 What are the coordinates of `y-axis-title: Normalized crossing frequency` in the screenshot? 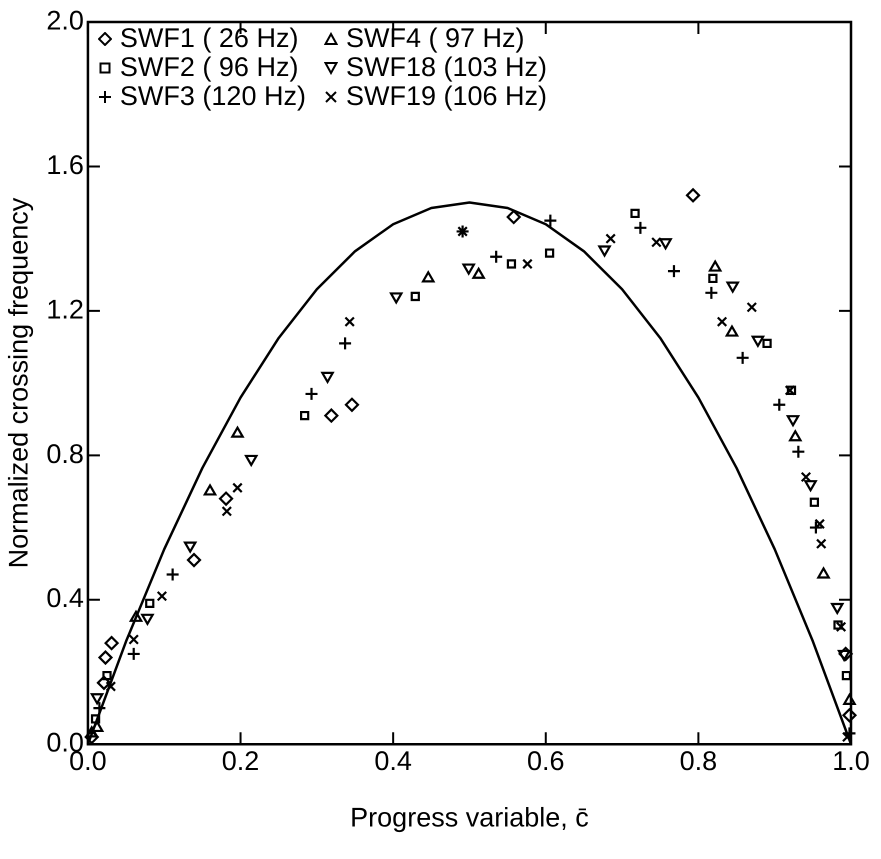 It's located at (19, 382).